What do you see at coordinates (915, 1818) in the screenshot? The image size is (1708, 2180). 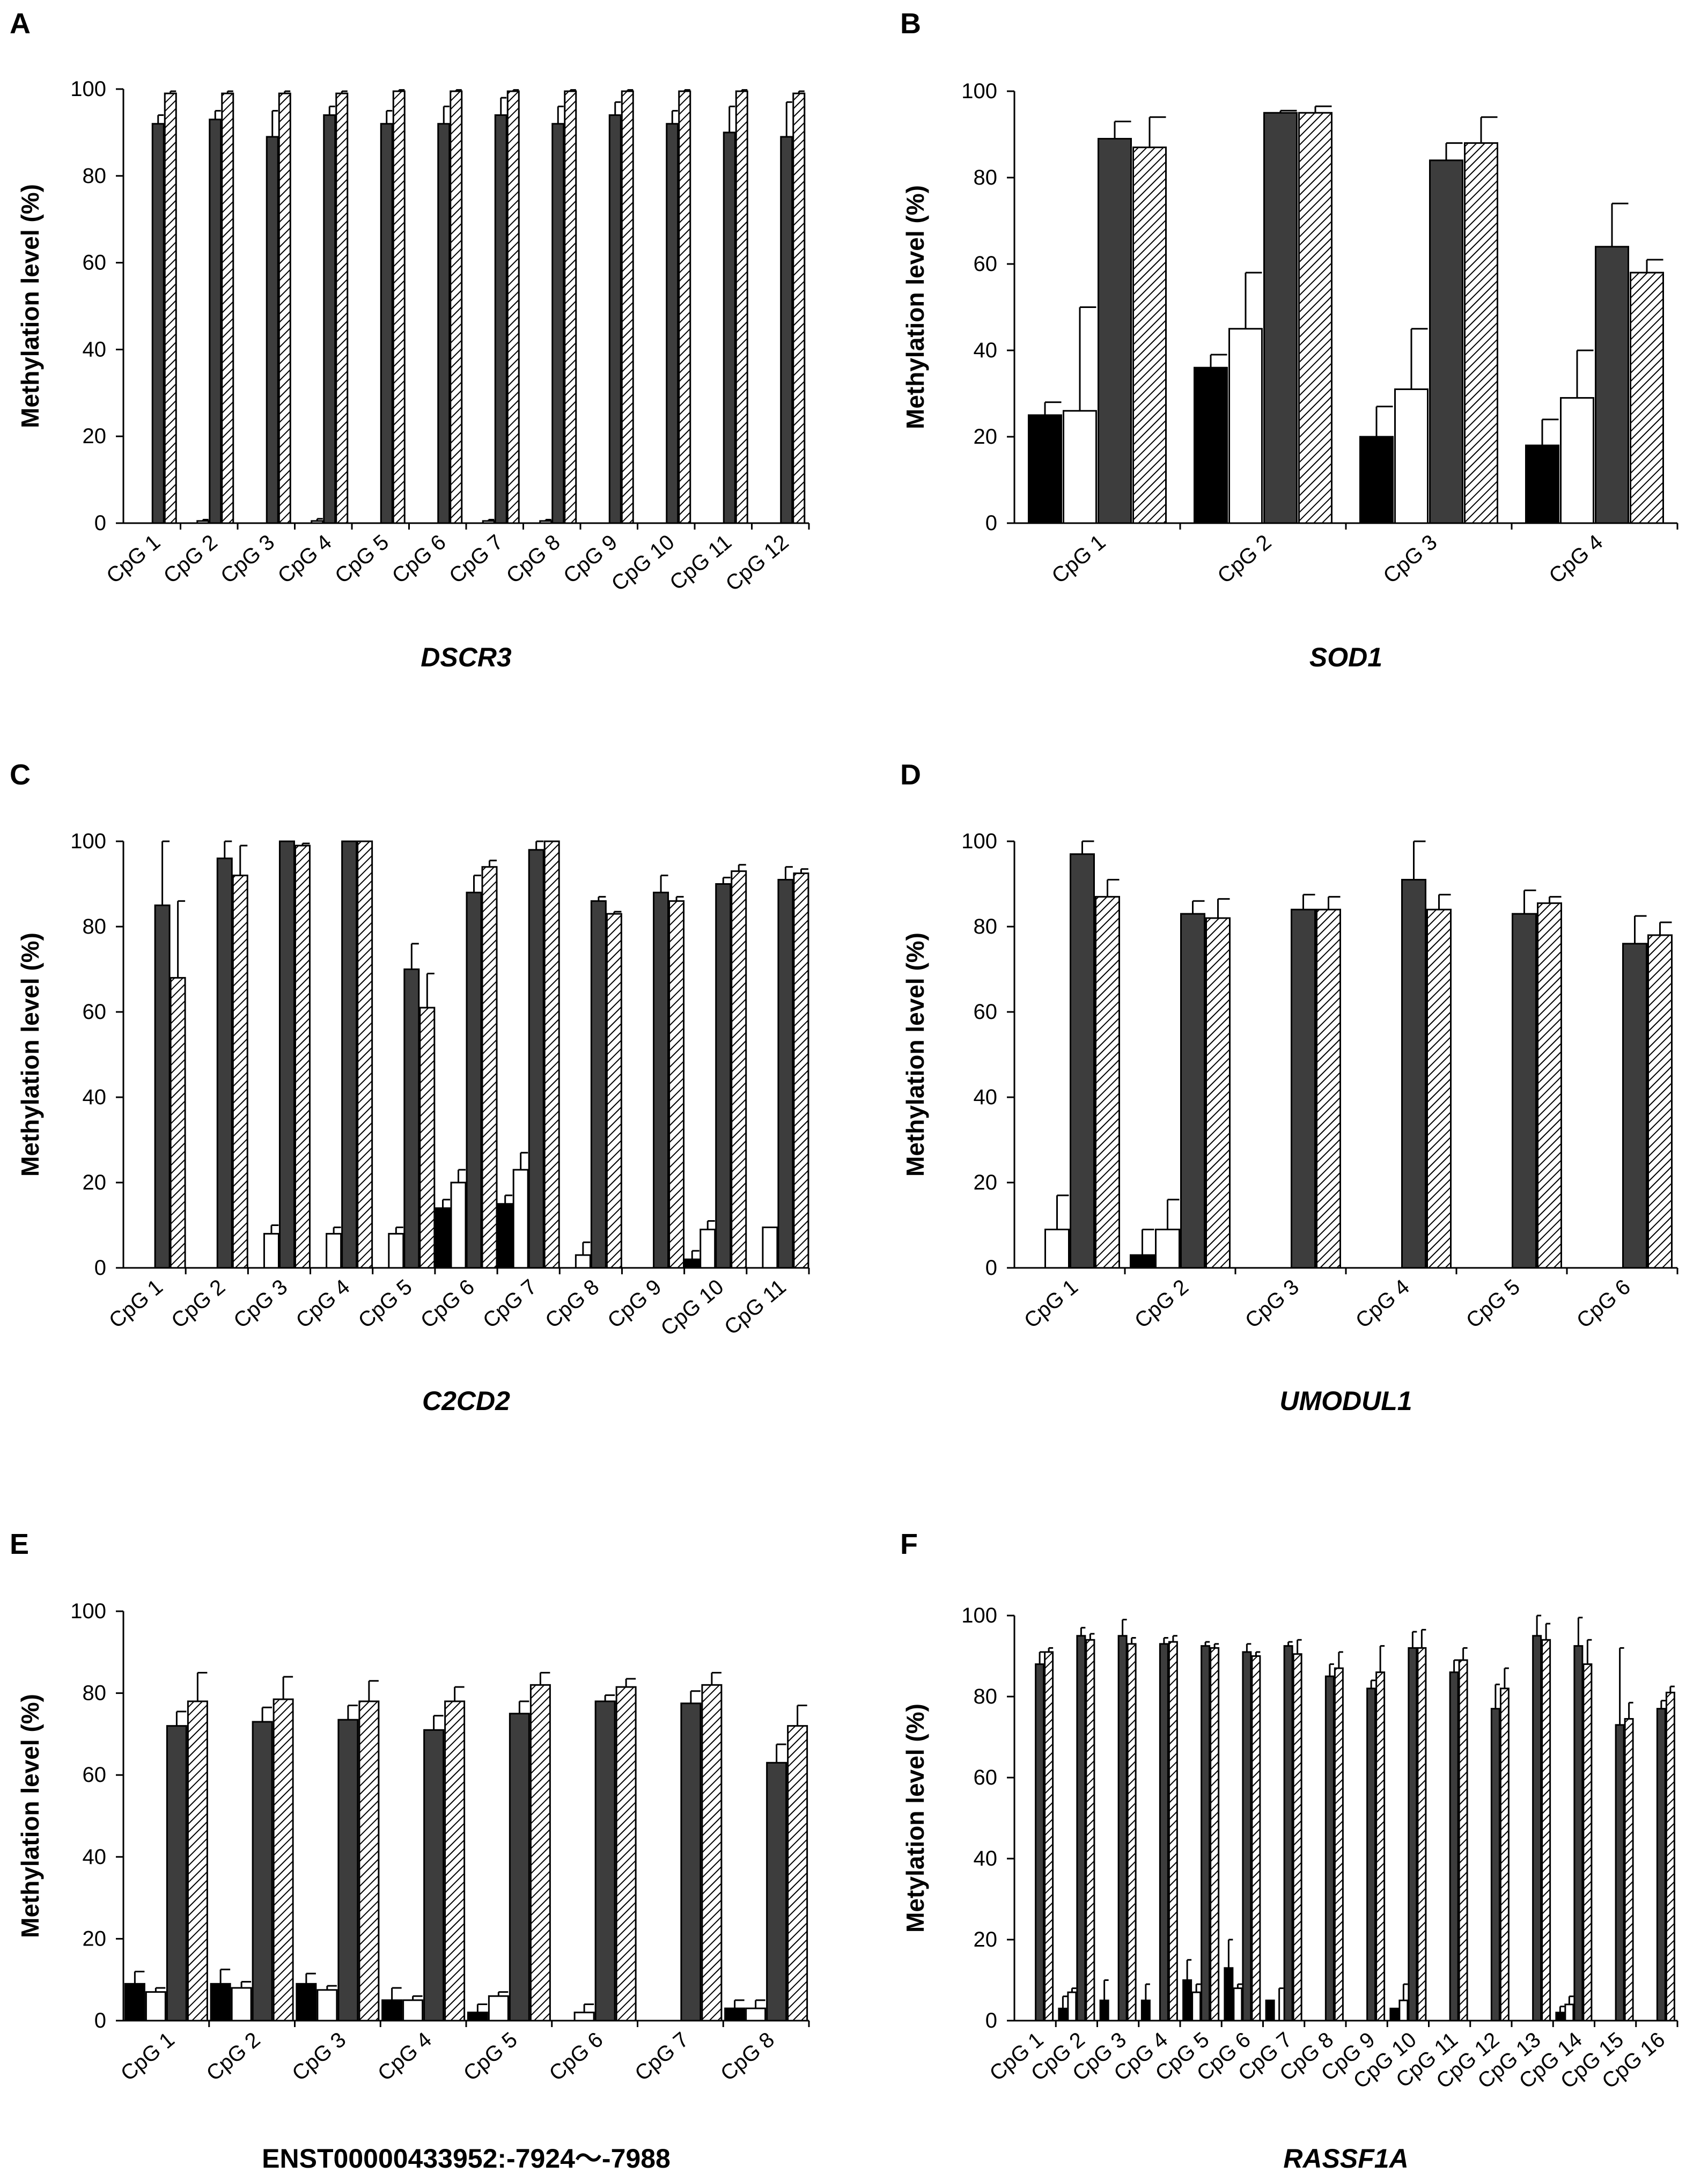 I see `y-axis-label: Metylation level (%)` at bounding box center [915, 1818].